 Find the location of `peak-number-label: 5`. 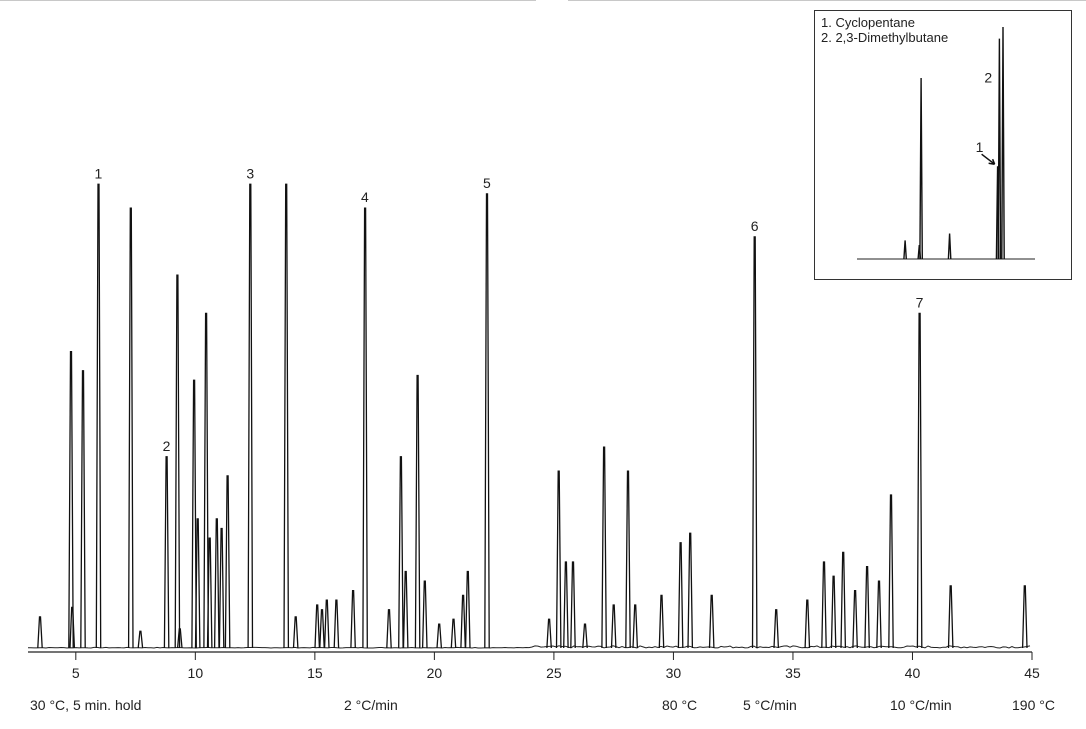

peak-number-label: 5 is located at coordinates (487, 183).